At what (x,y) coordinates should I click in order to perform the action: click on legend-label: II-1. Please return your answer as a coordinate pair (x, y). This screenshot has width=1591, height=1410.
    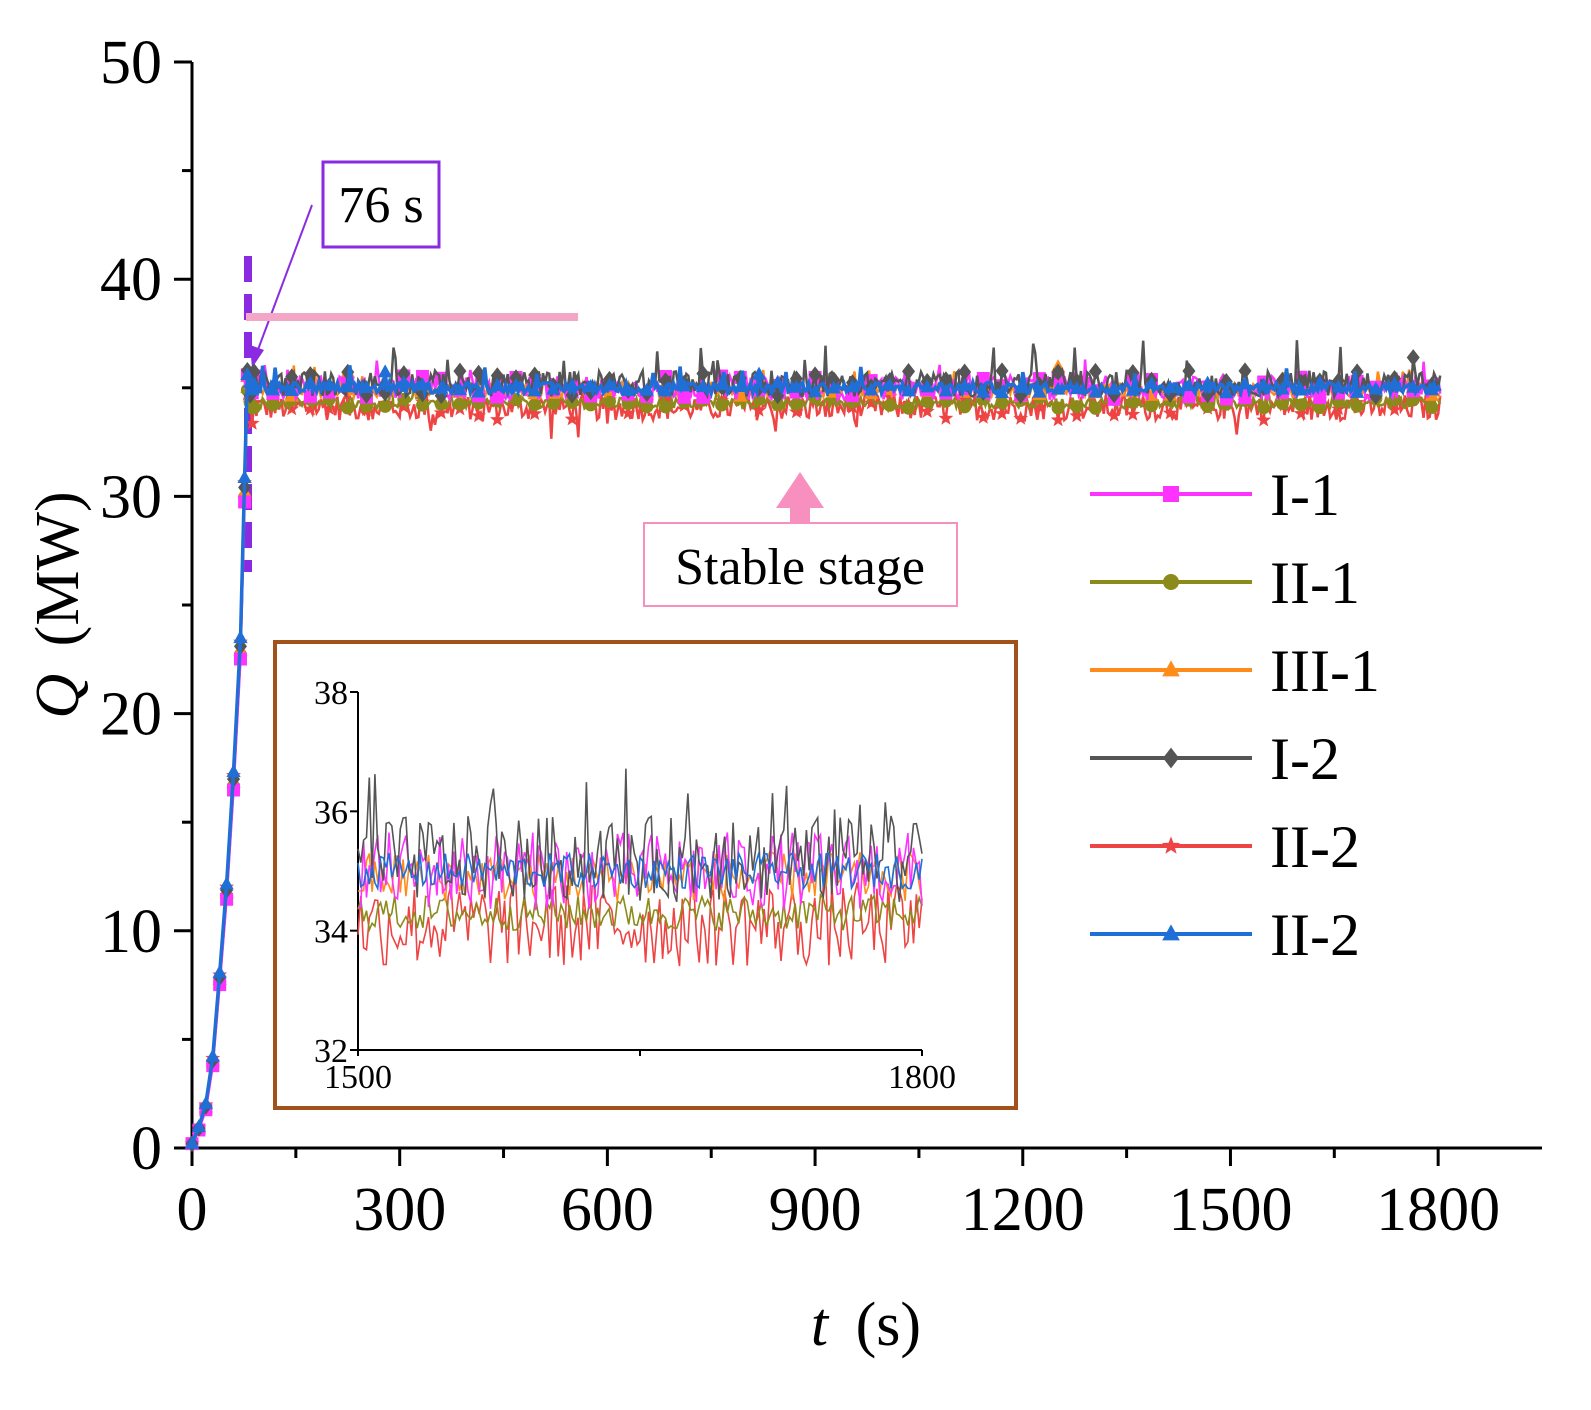
    Looking at the image, I should click on (1315, 583).